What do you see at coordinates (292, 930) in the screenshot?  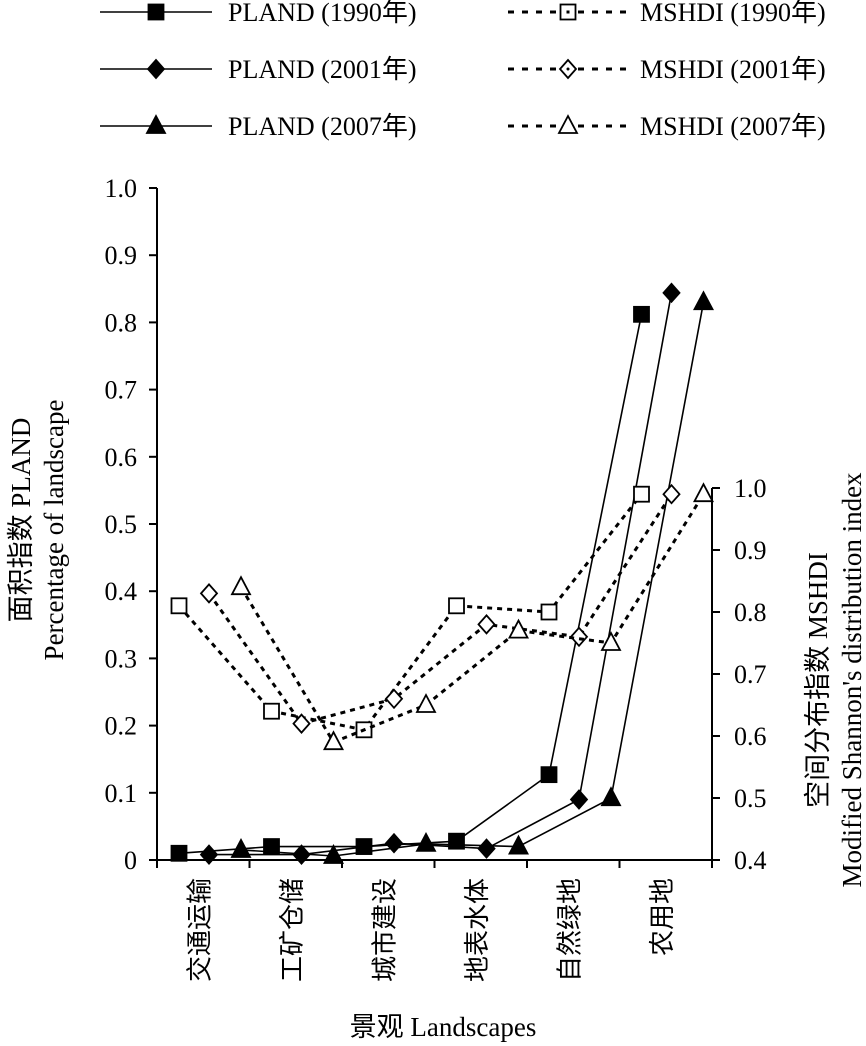 I see `x-tick-label: 工矿仓储` at bounding box center [292, 930].